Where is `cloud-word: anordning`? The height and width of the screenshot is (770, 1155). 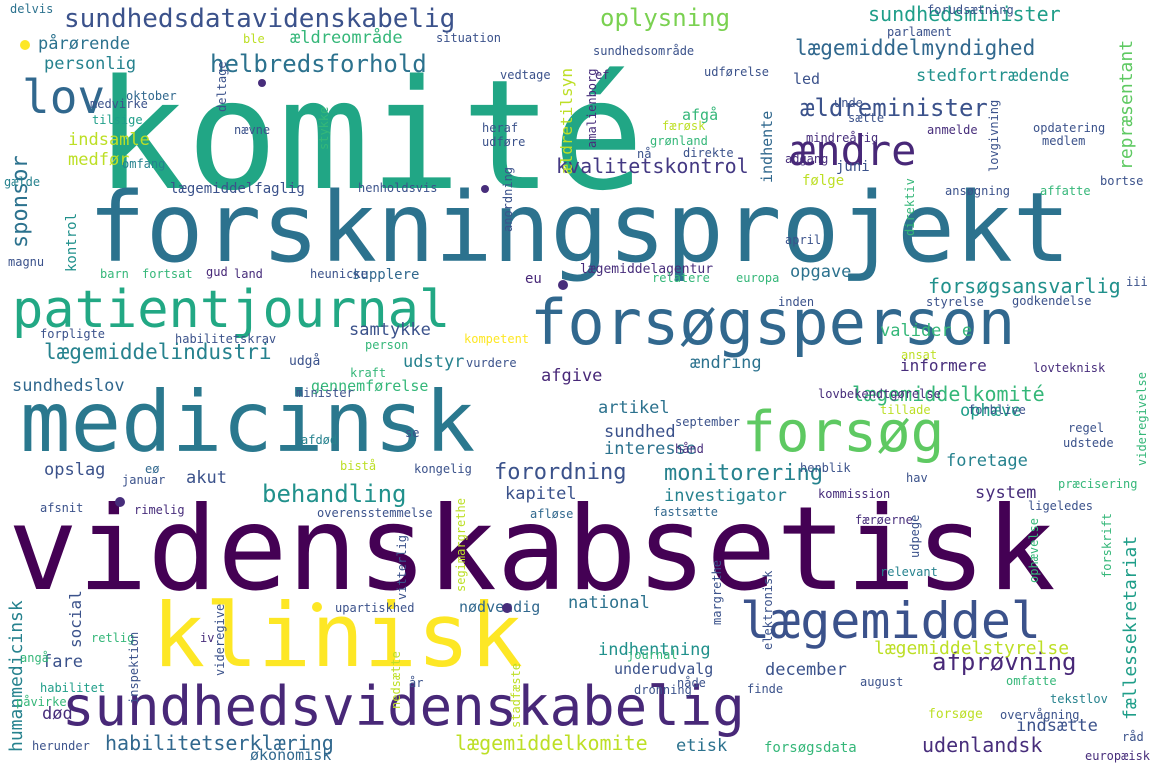 cloud-word: anordning is located at coordinates (508, 199).